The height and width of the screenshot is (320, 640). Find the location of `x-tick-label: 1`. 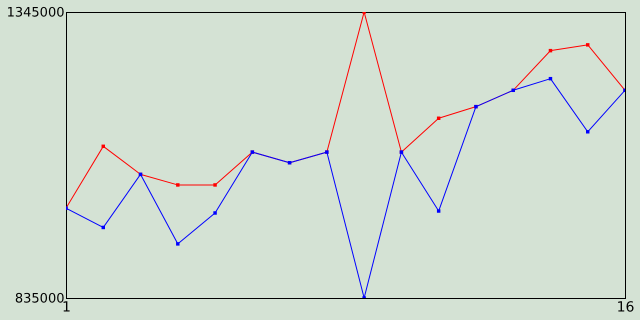

x-tick-label: 1 is located at coordinates (66, 308).